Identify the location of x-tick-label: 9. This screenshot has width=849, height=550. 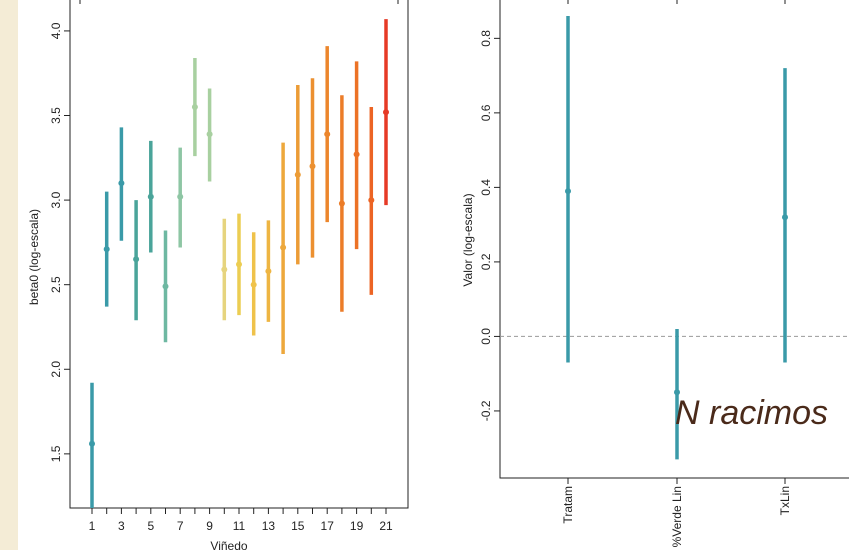
(209, 526).